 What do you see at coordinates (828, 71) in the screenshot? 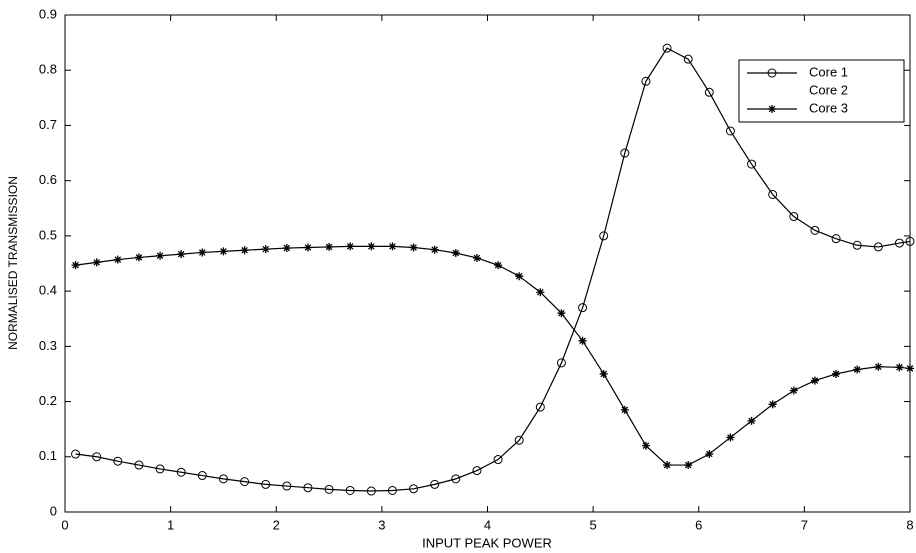
I see `legend-label: Core 1` at bounding box center [828, 71].